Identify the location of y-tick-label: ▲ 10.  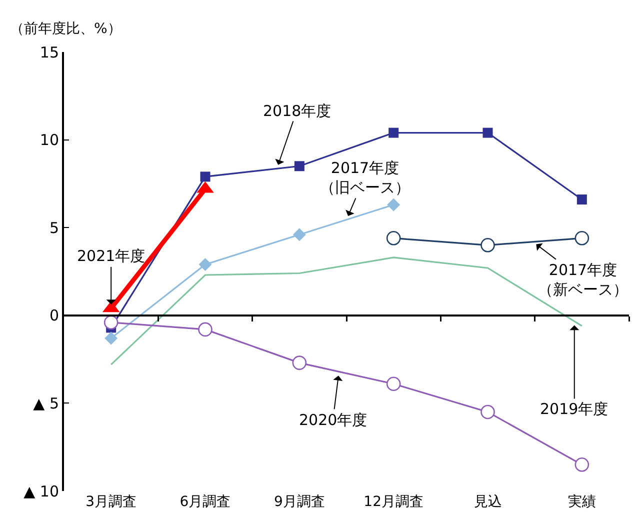
(41, 491).